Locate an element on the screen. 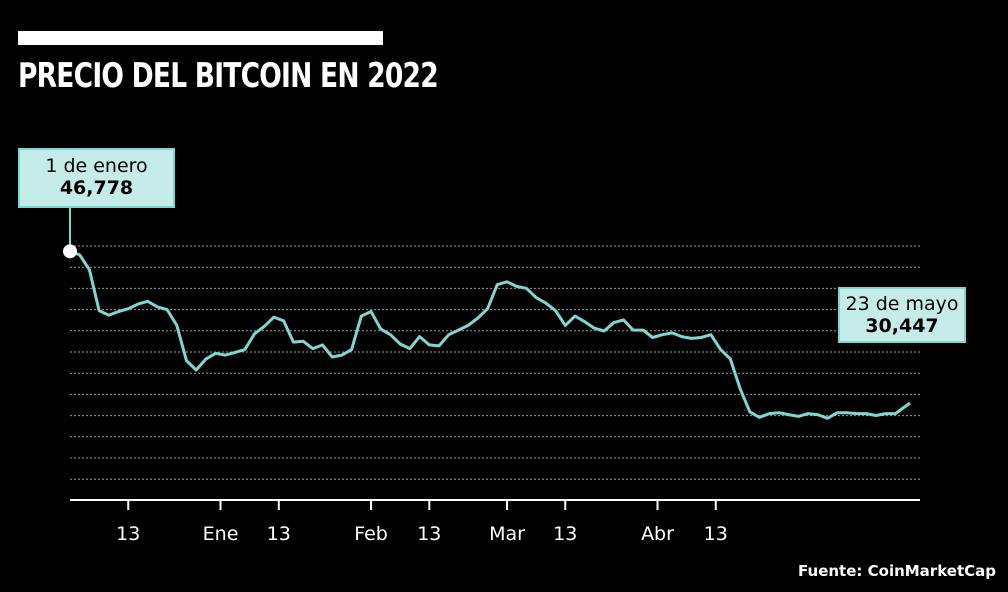 The width and height of the screenshot is (1008, 592). end-annotation-value: 30,447 is located at coordinates (902, 325).